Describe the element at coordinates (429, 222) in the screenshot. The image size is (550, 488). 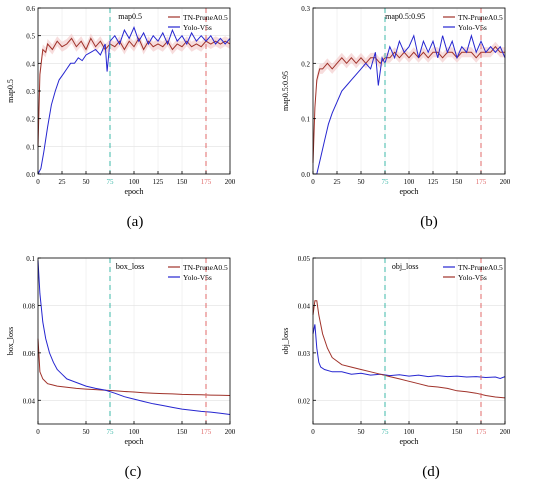
I see `caption-b: (b)` at that location.